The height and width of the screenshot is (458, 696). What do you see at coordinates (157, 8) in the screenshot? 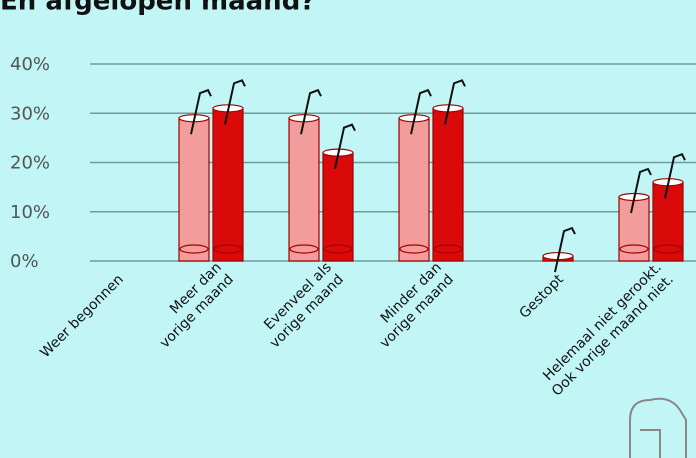
I see `chart-title: En afgelopen maand?` at bounding box center [157, 8].